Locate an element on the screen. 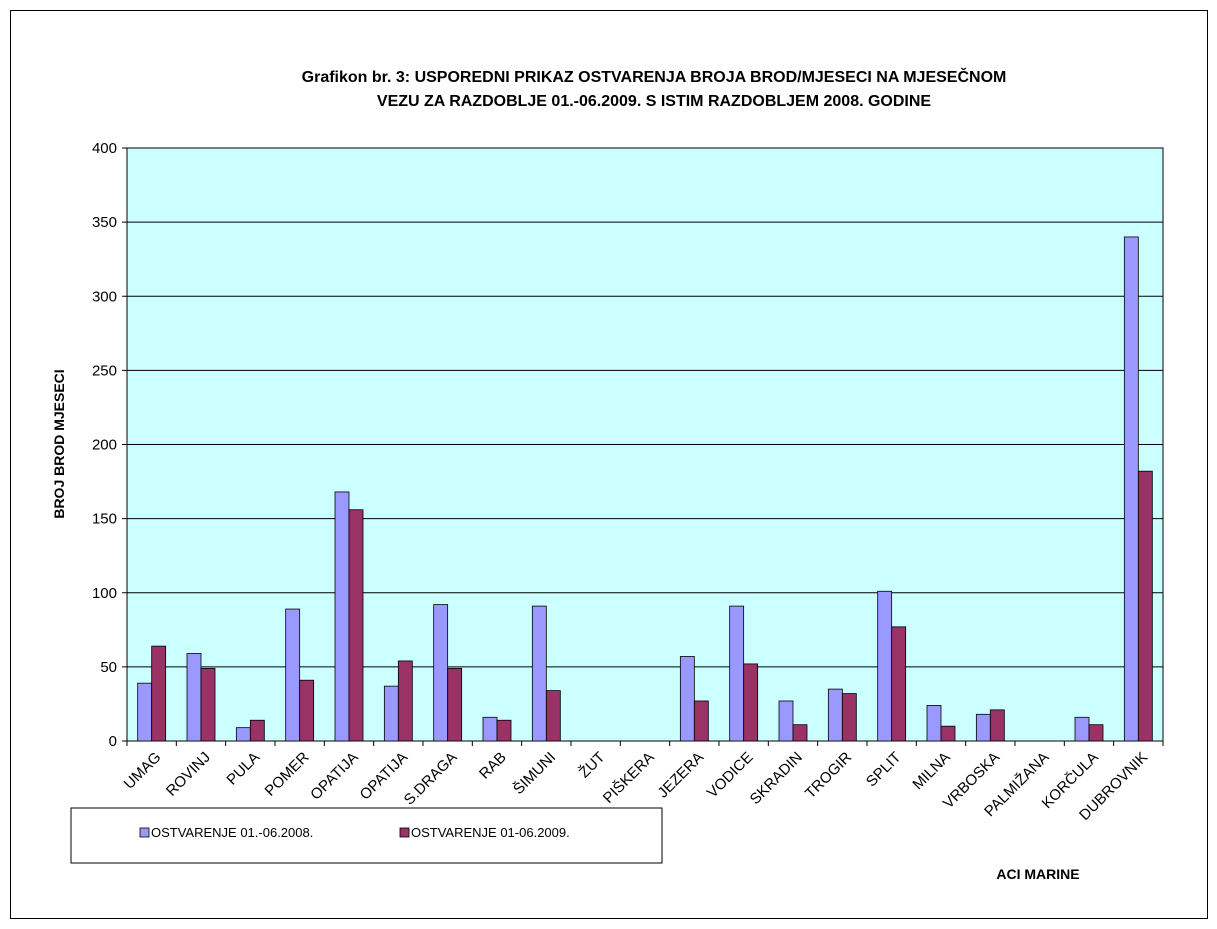 The image size is (1217, 929). x-tick-label: S.DRAGA is located at coordinates (431, 779).